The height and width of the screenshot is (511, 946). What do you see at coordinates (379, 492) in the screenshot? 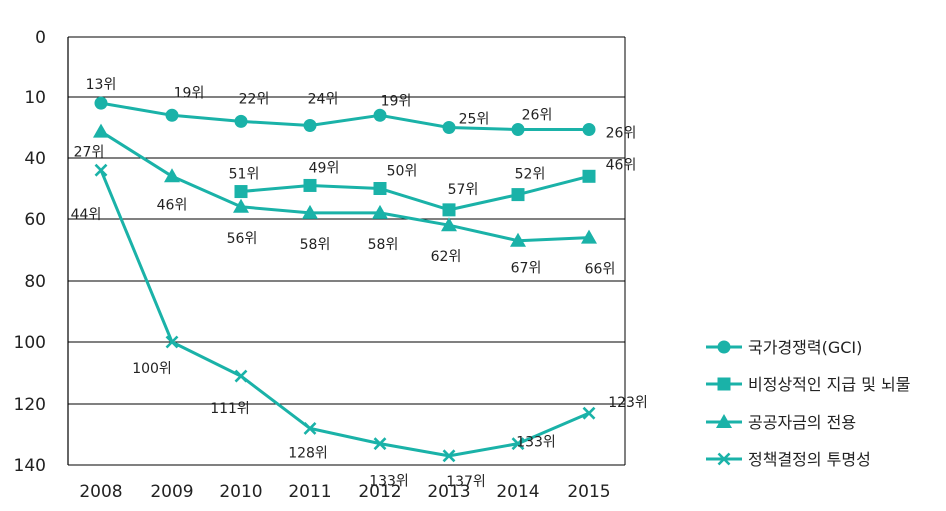
I see `x-tick-label: 2012` at bounding box center [379, 492].